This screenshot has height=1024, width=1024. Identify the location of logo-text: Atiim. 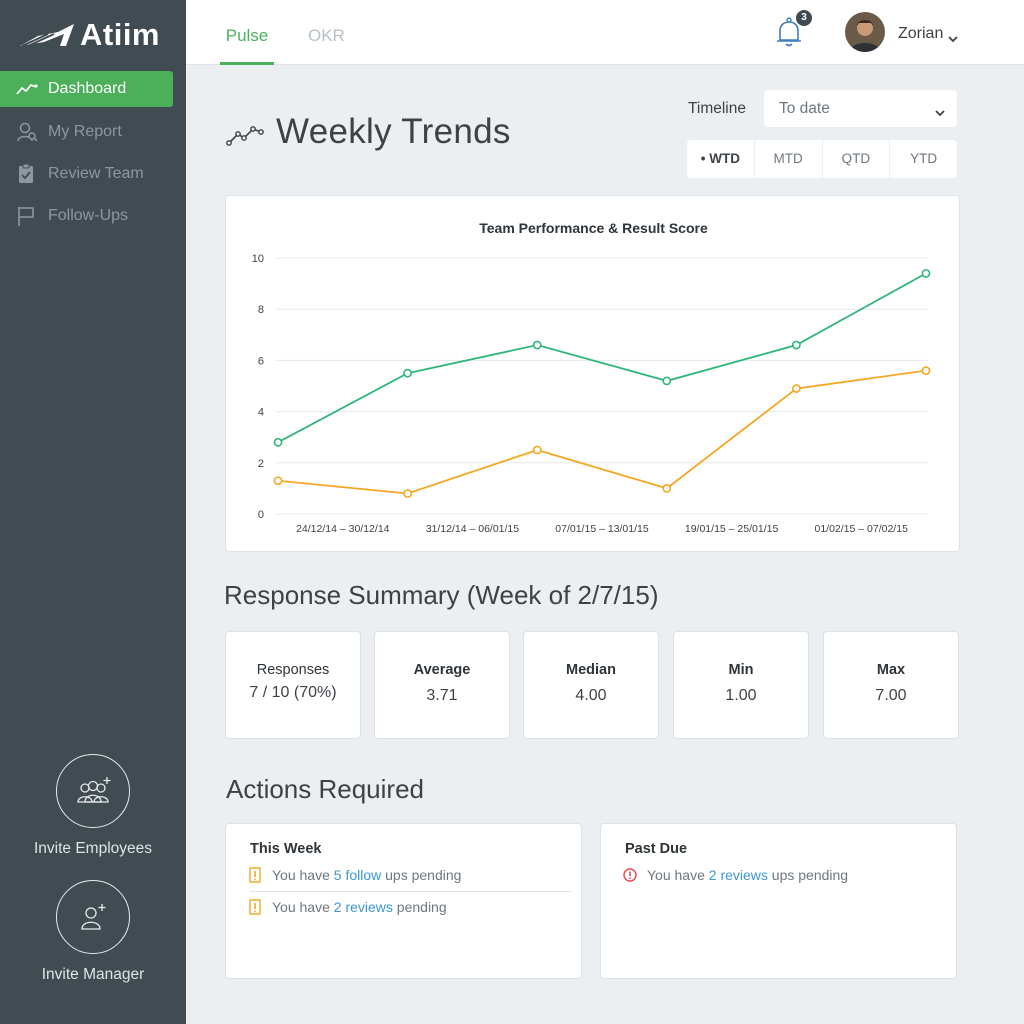
(120, 34).